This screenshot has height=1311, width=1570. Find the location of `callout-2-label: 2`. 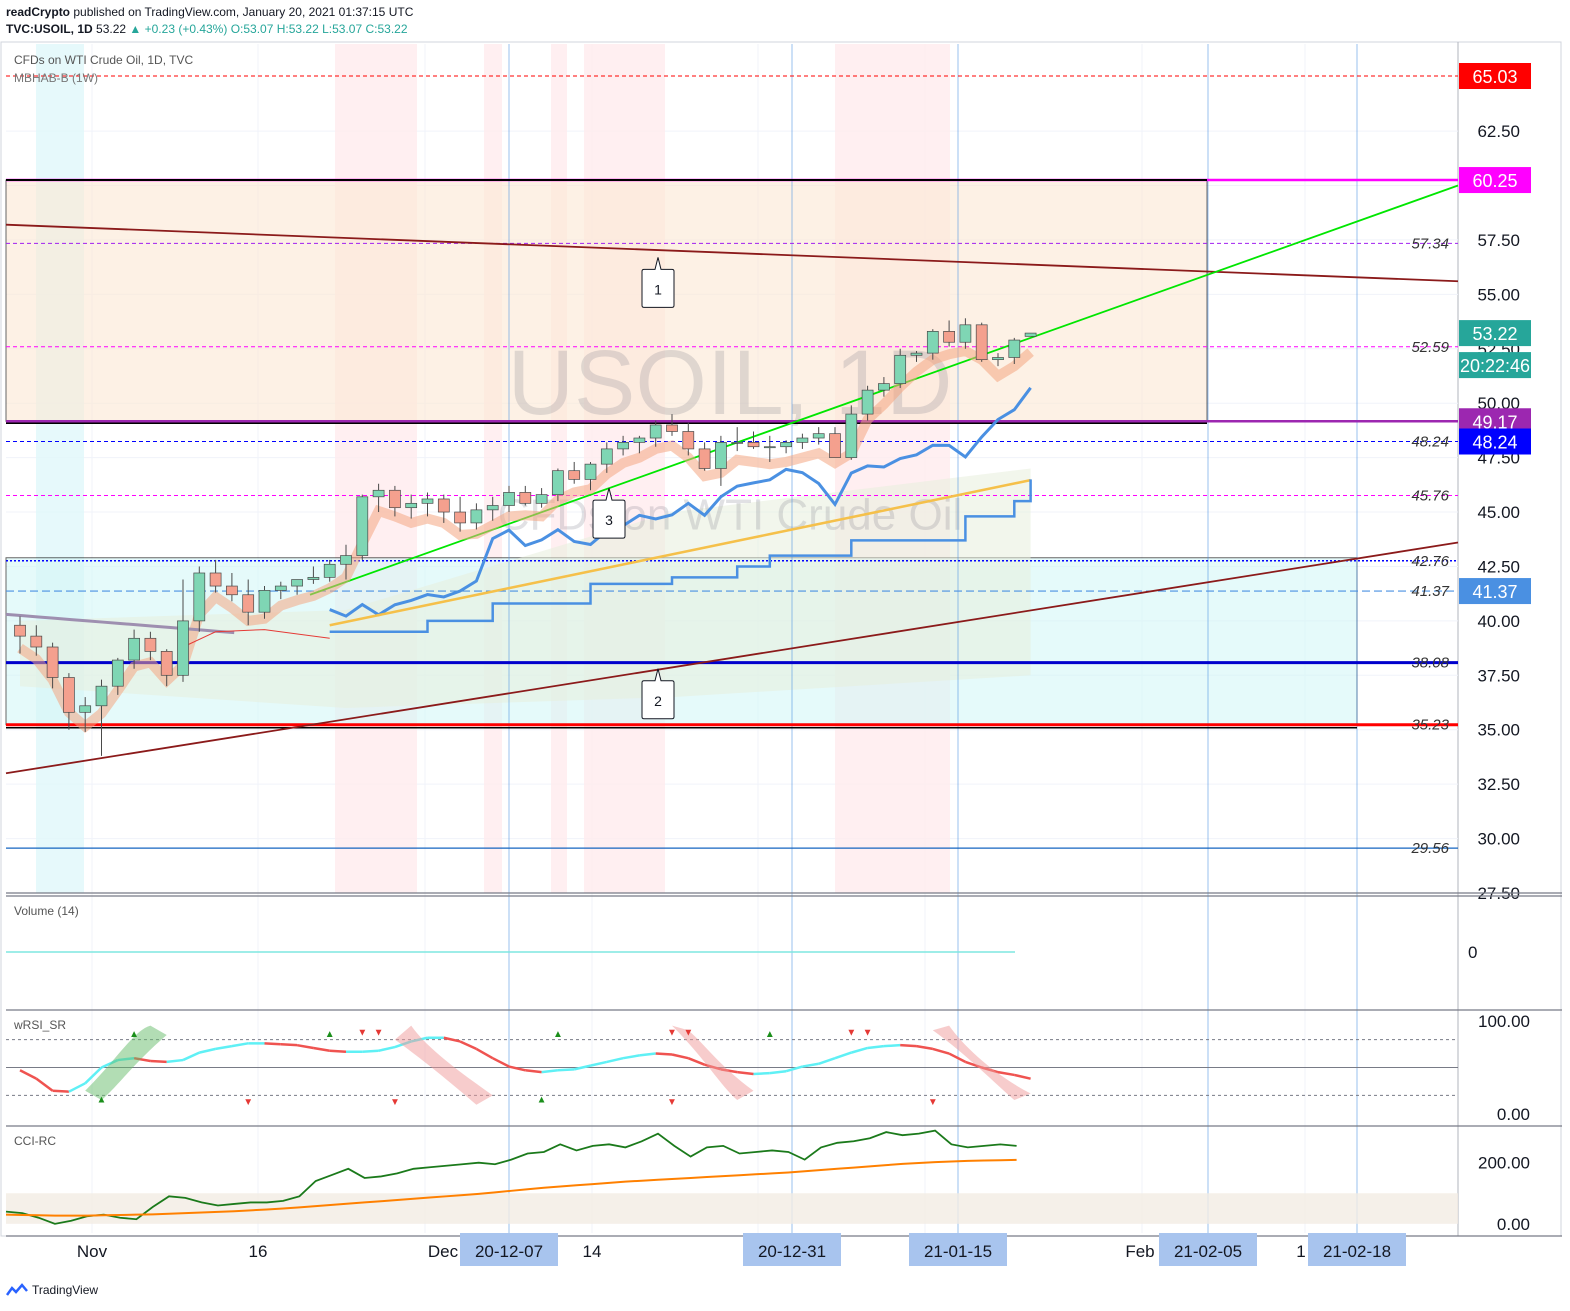

callout-2-label: 2 is located at coordinates (658, 701).